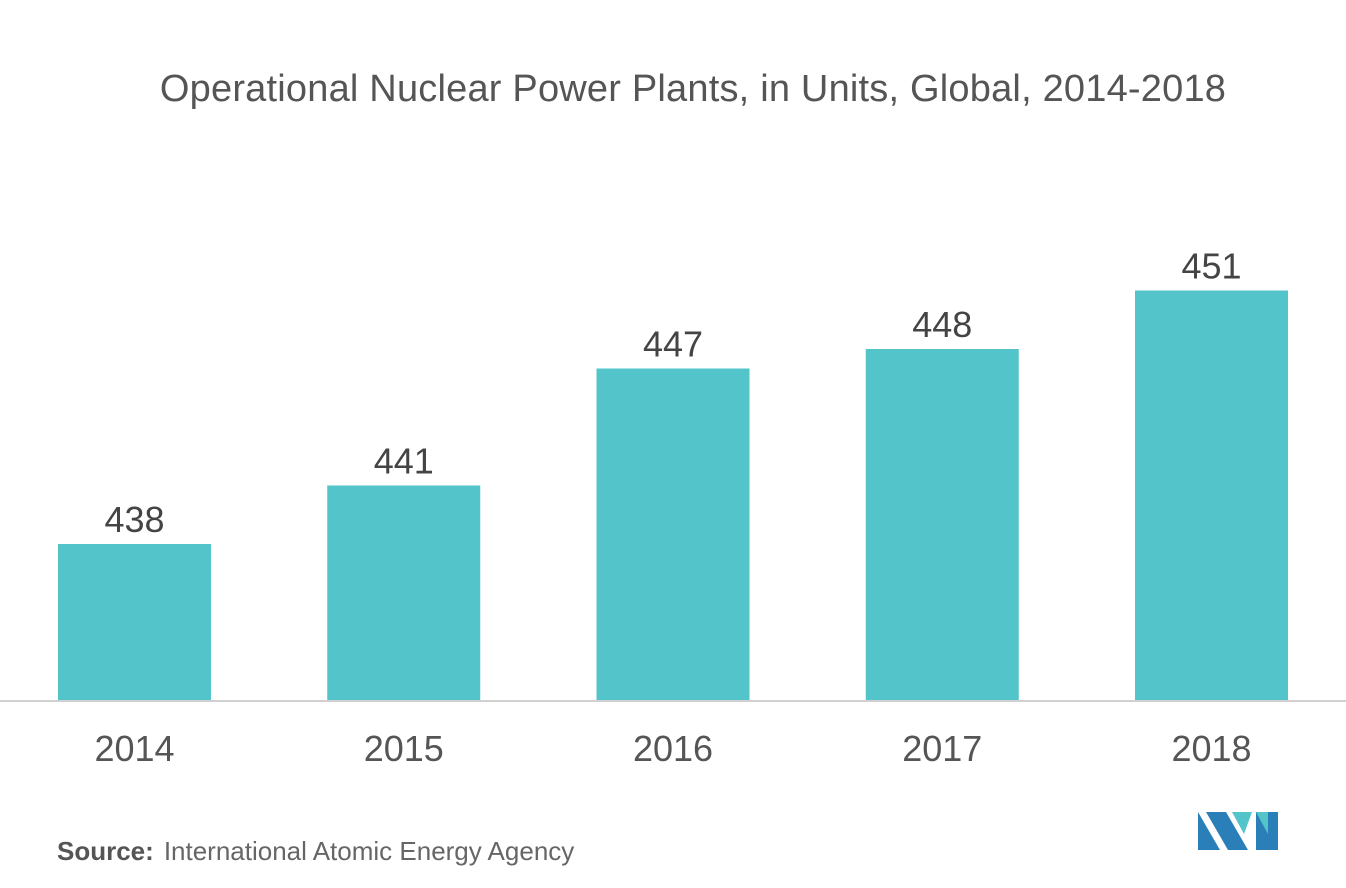  What do you see at coordinates (1227, 831) in the screenshot?
I see `logo-mid-shape` at bounding box center [1227, 831].